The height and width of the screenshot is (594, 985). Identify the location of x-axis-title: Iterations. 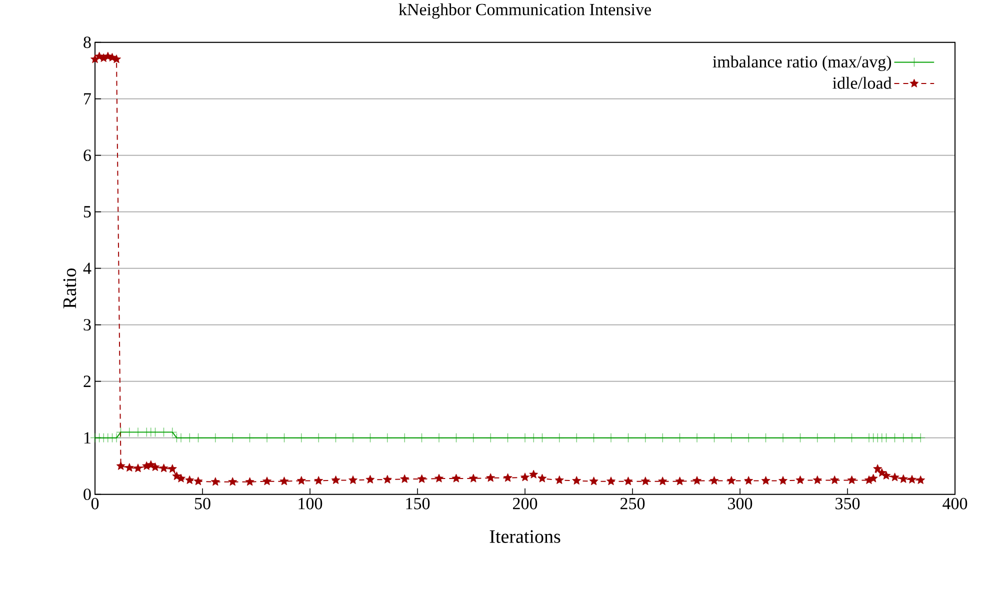
(525, 536).